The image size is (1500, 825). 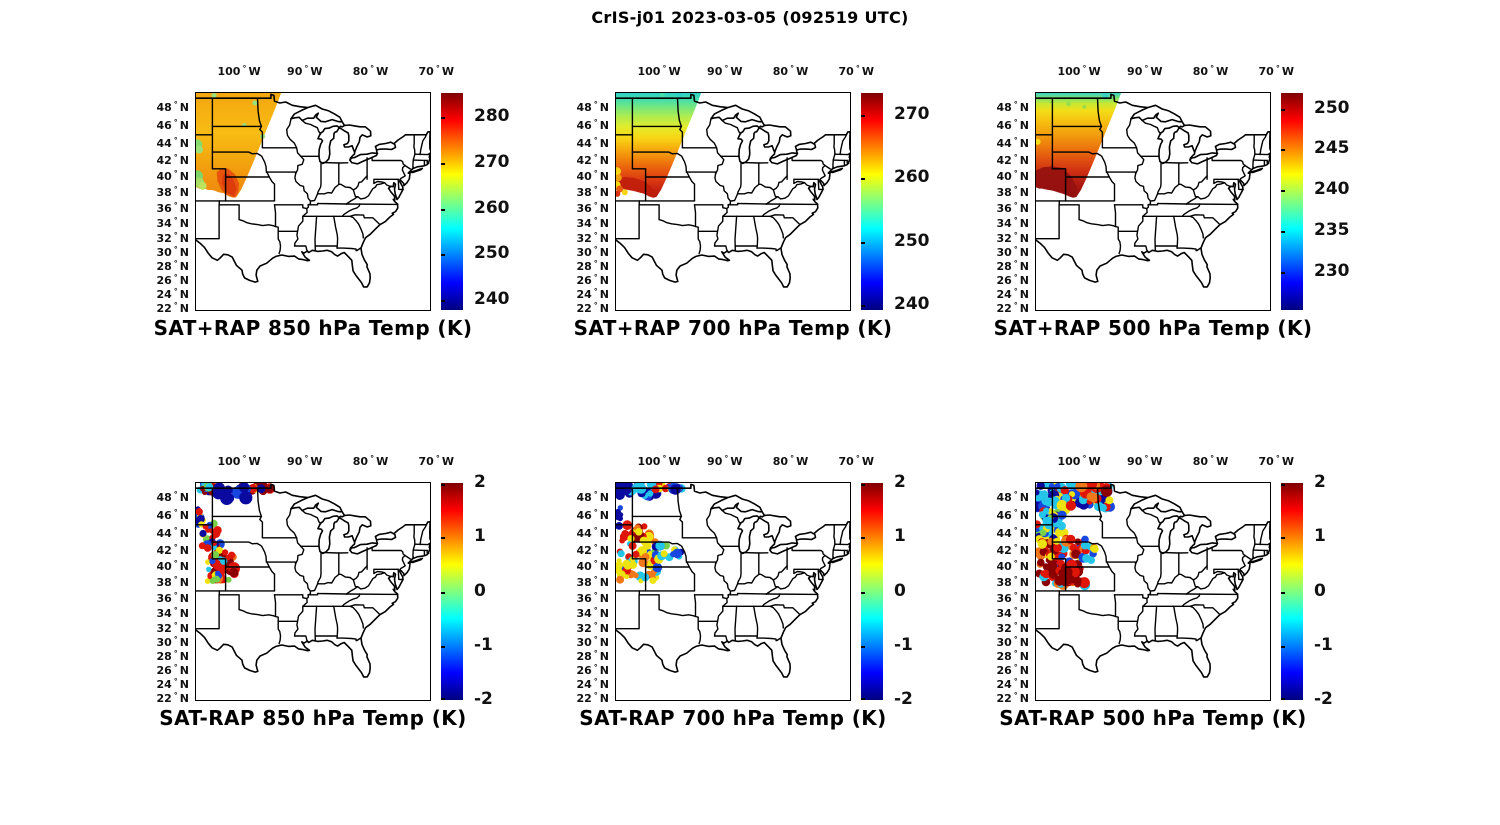 I want to click on colorbar-tick-label: 230, so click(x=1332, y=270).